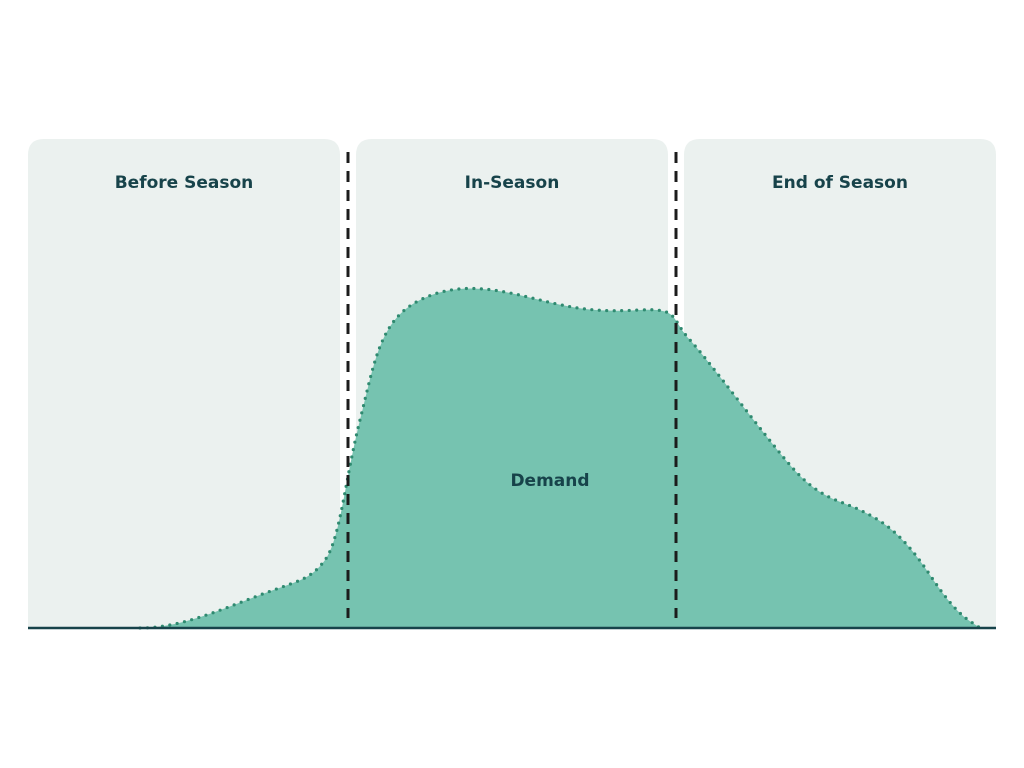 This screenshot has height=768, width=1024. I want to click on panel-label: End of Season, so click(840, 183).